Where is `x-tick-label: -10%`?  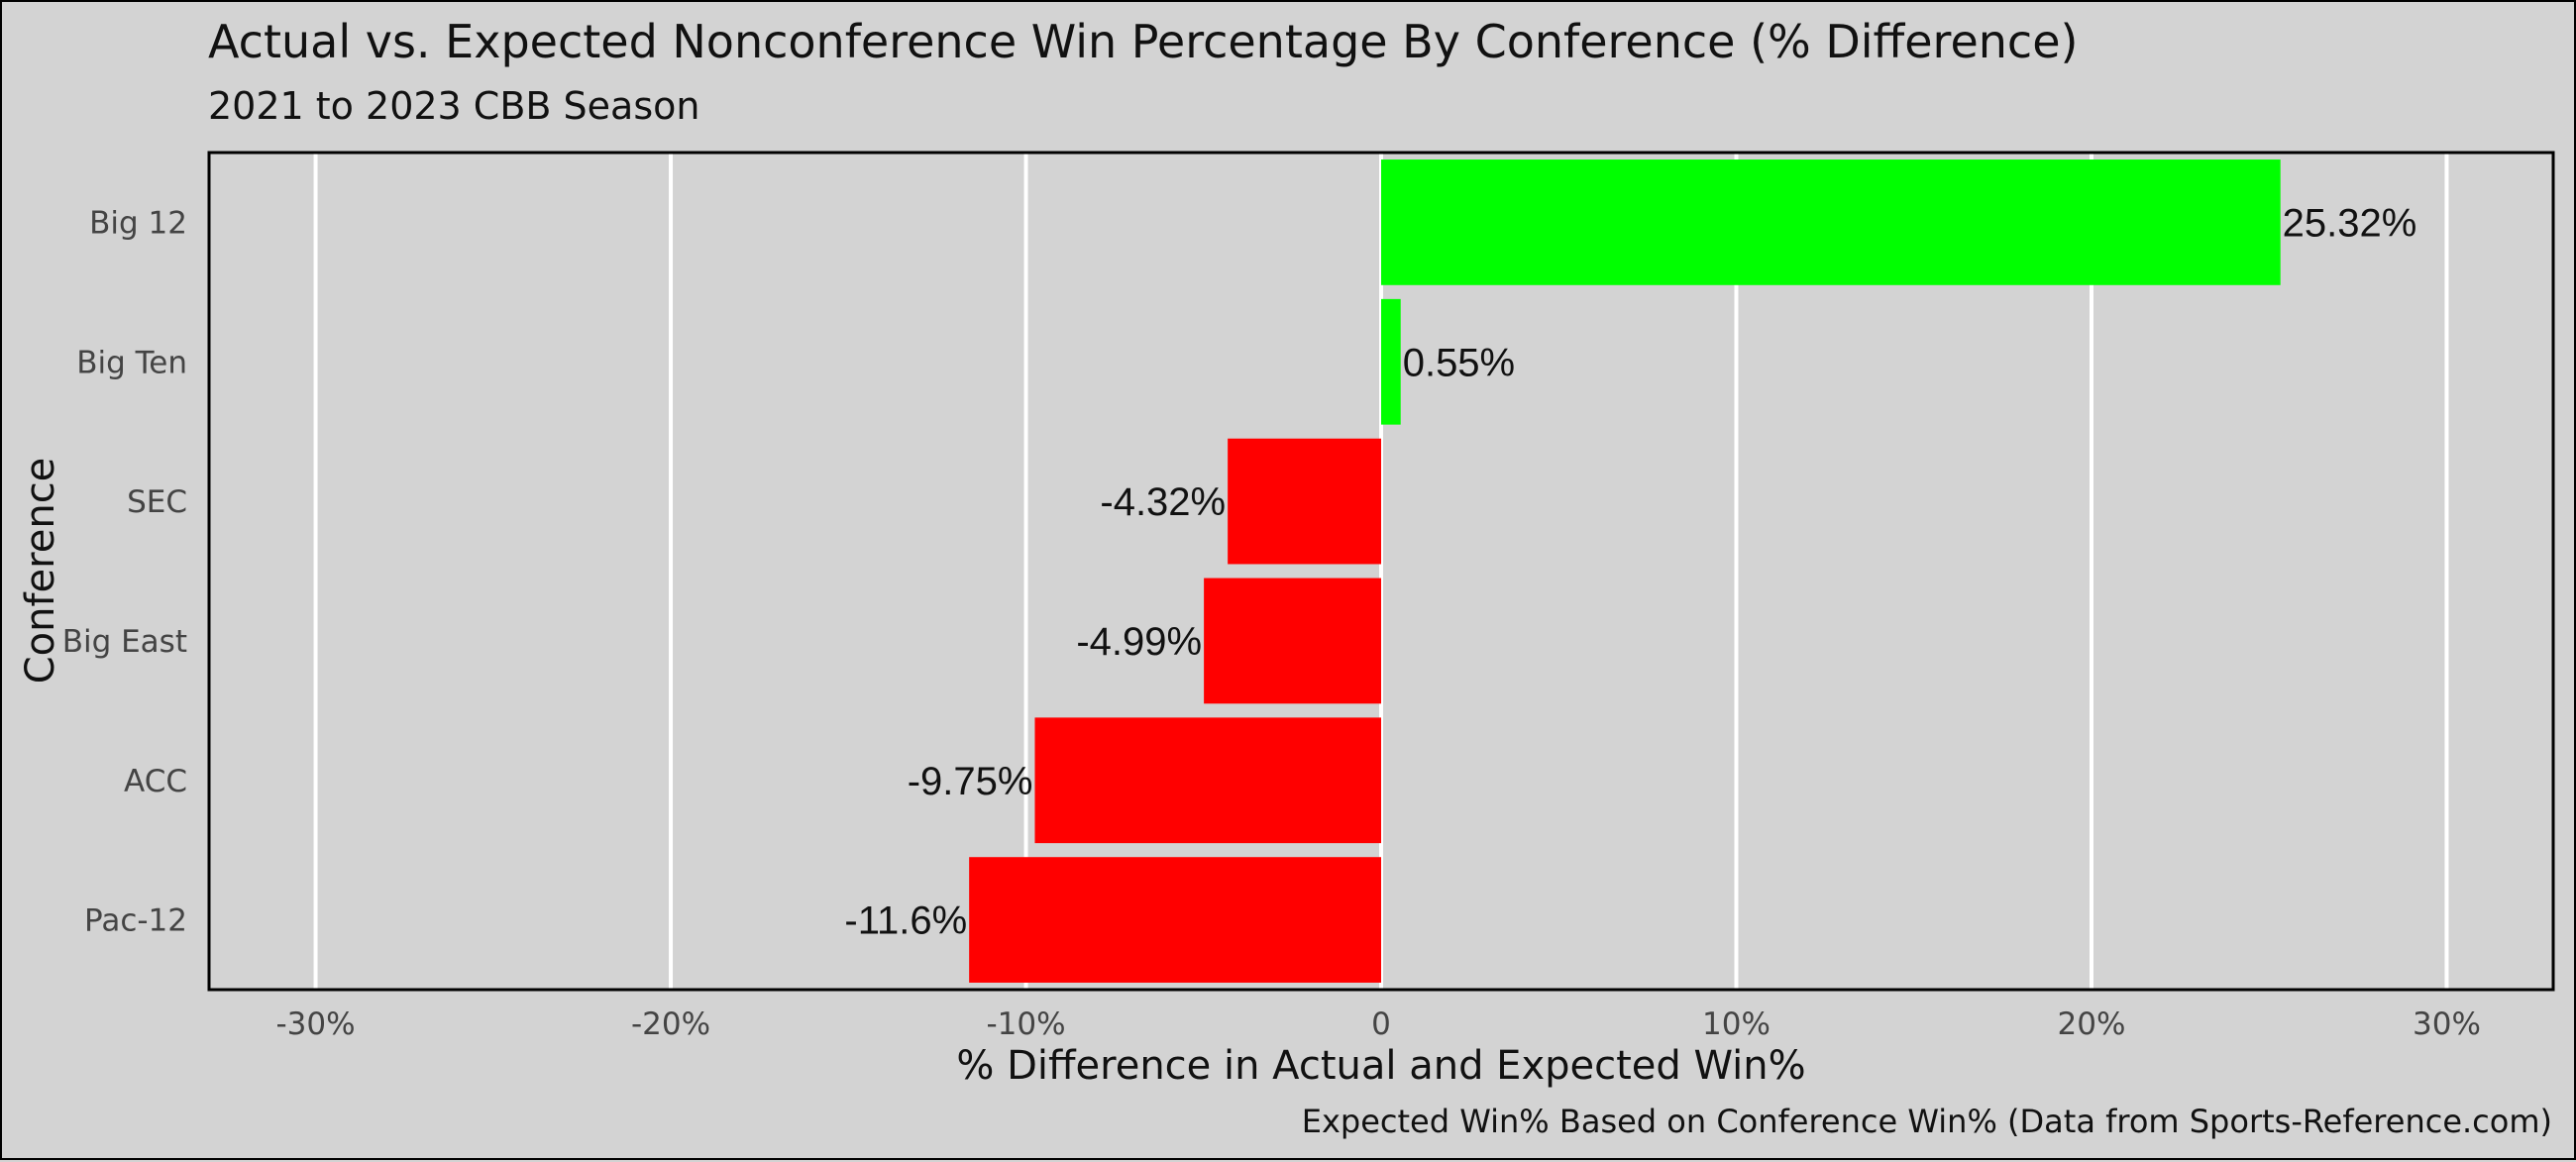 x-tick-label: -10% is located at coordinates (1025, 1024).